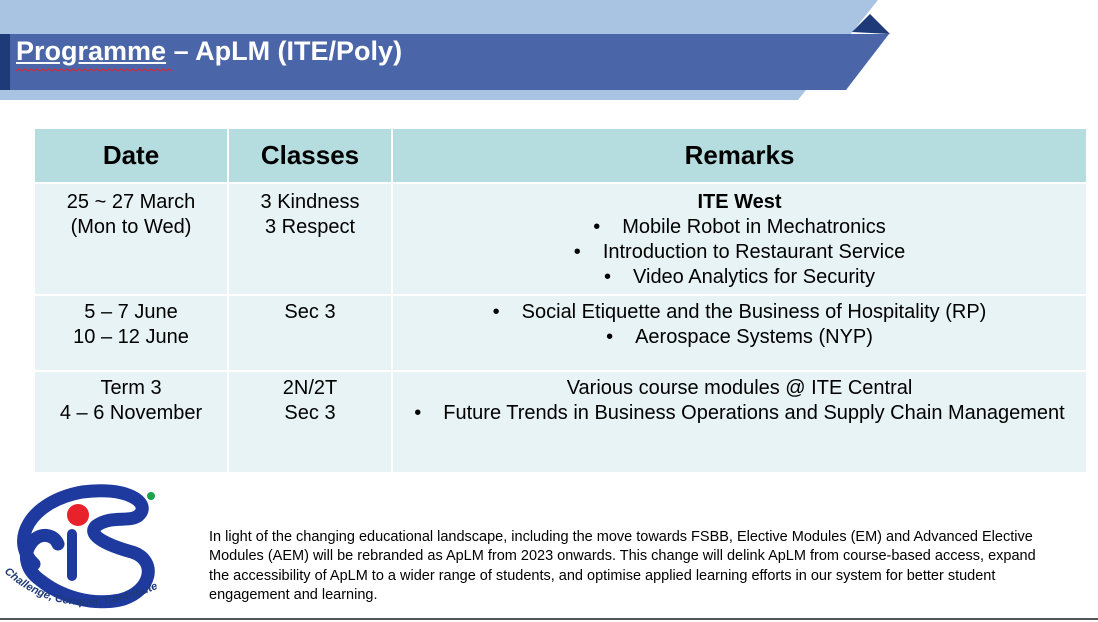  What do you see at coordinates (284, 51) in the screenshot?
I see `title-rest: – ApLM (ITE/Poly)` at bounding box center [284, 51].